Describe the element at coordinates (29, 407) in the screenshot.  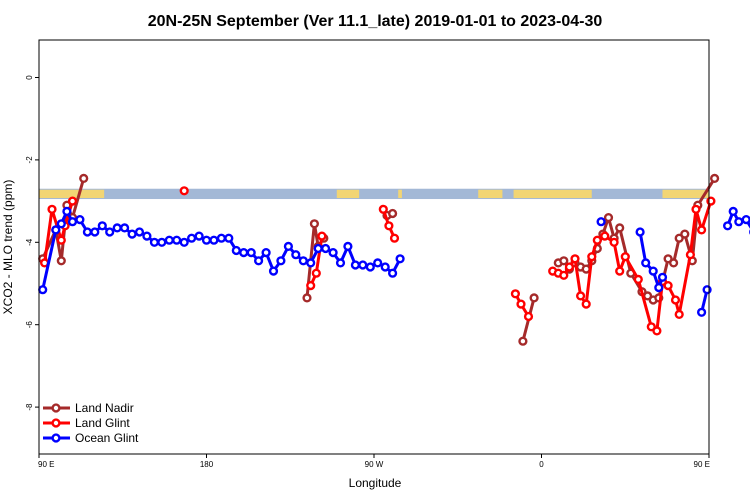
I see `y-tick-label: -8` at that location.